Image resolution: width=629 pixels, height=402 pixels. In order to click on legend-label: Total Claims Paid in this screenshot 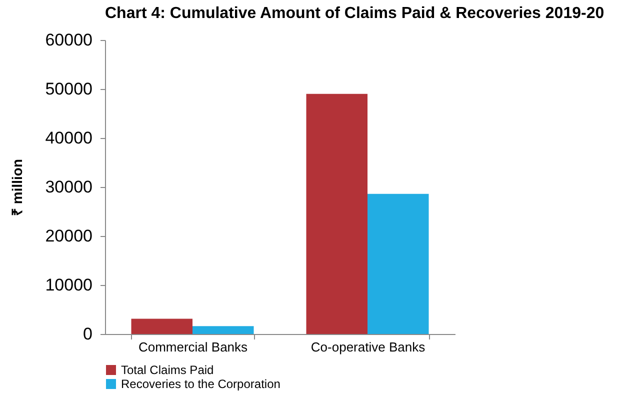, I will do `click(167, 370)`.